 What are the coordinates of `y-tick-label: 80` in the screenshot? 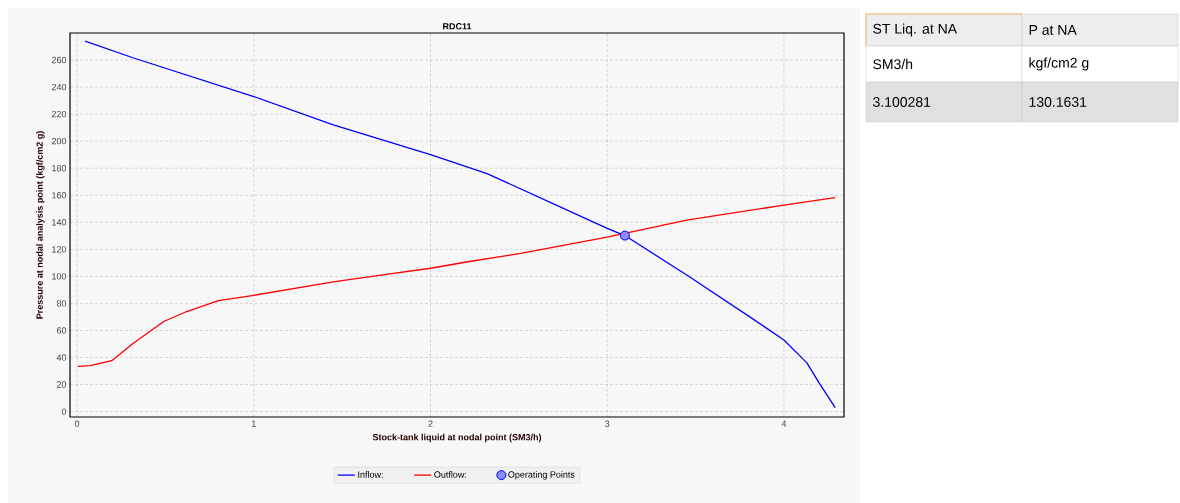 It's located at (61, 303).